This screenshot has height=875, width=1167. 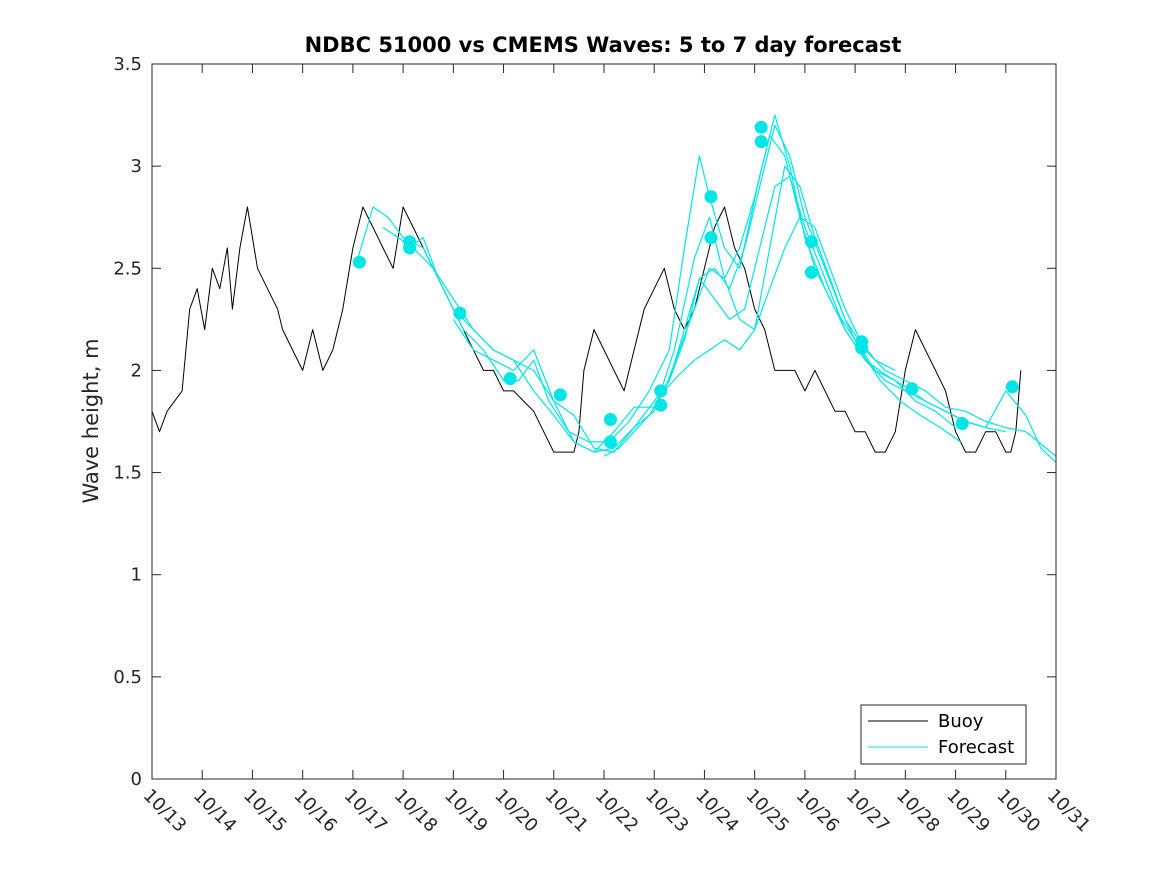 I want to click on legend-box, so click(x=943, y=734).